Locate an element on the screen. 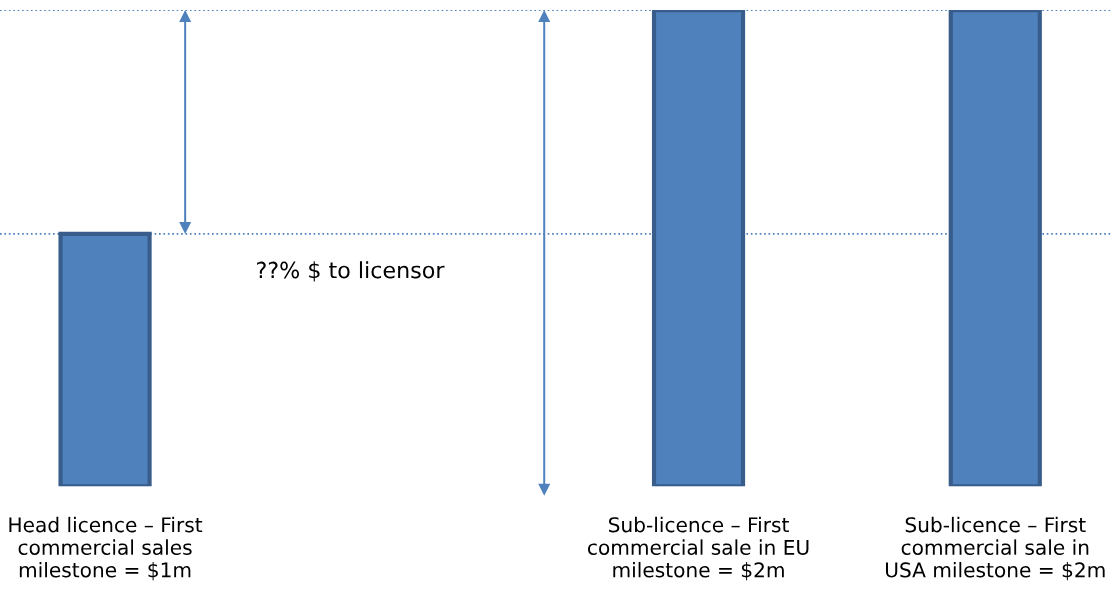 Image resolution: width=1111 pixels, height=593 pixels. x-tick-label: Sub-licence – First commercial sale in USA milestone = $2m is located at coordinates (995, 548).